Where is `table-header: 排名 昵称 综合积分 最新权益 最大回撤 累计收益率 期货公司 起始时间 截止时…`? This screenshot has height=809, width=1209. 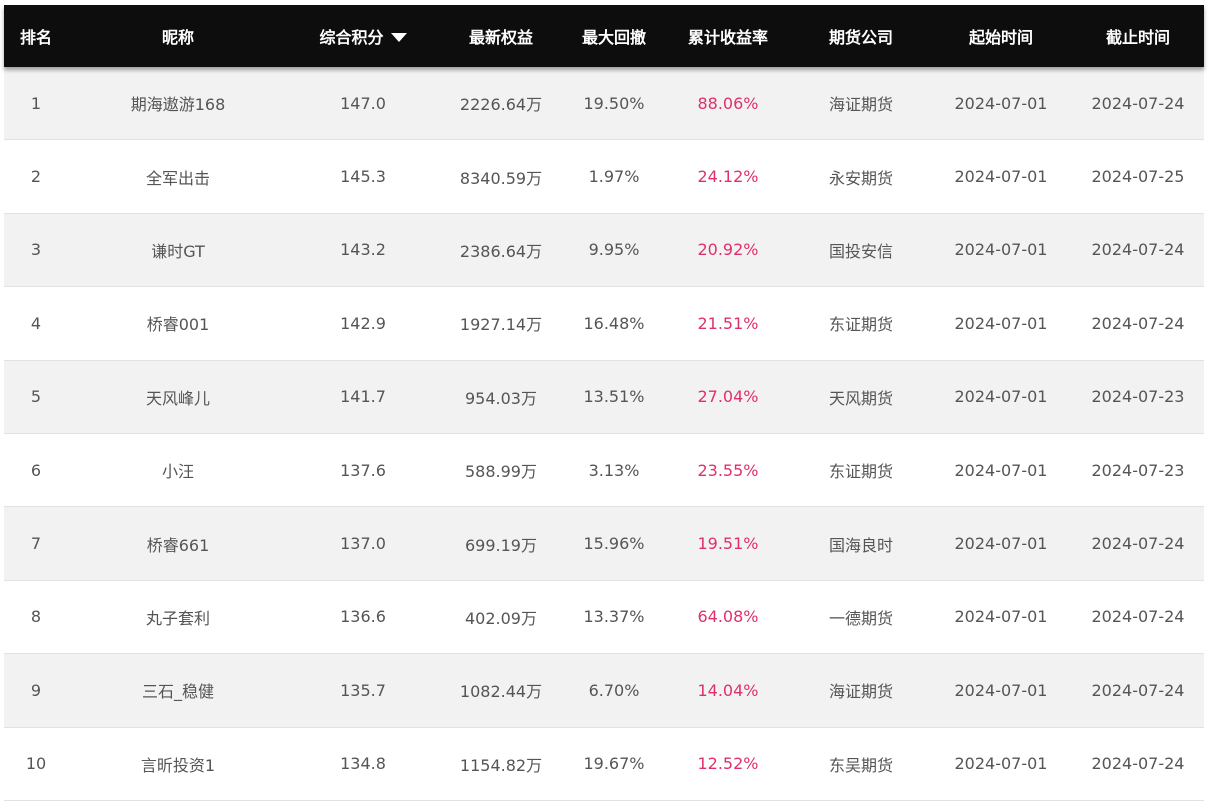 table-header: 排名 昵称 综合积分 最新权益 最大回撤 累计收益率 期货公司 起始时间 截止时… is located at coordinates (604, 36).